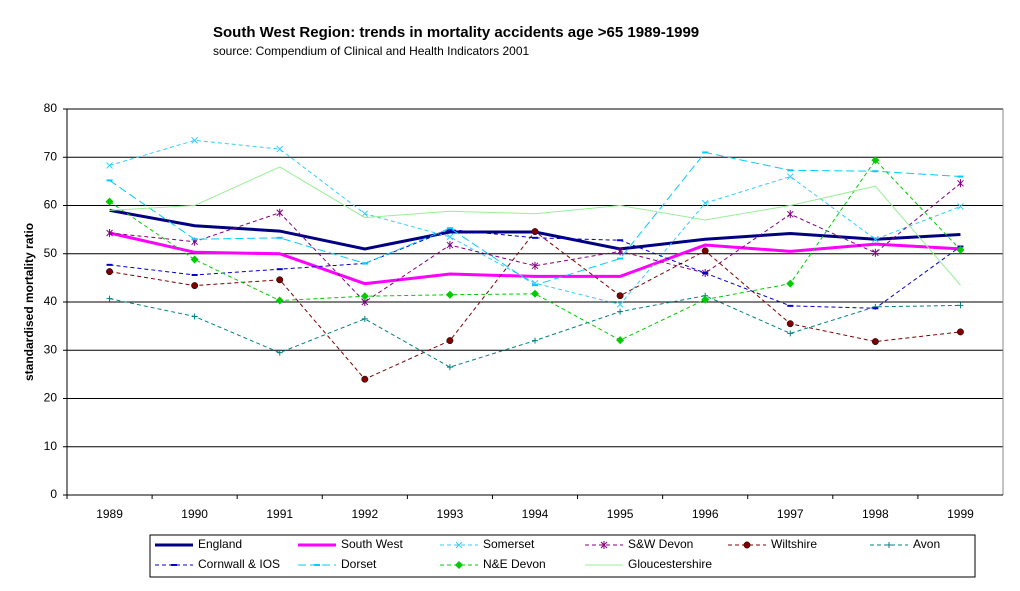 The height and width of the screenshot is (591, 1020). Describe the element at coordinates (620, 514) in the screenshot. I see `x-tick-label: 1995` at that location.